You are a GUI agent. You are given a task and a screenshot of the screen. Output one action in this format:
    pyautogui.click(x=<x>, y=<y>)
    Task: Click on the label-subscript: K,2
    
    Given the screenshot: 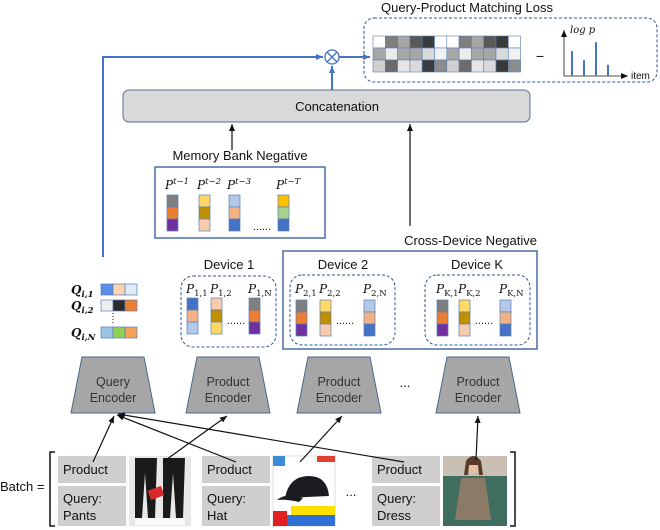 What is the action you would take?
    pyautogui.click(x=473, y=294)
    